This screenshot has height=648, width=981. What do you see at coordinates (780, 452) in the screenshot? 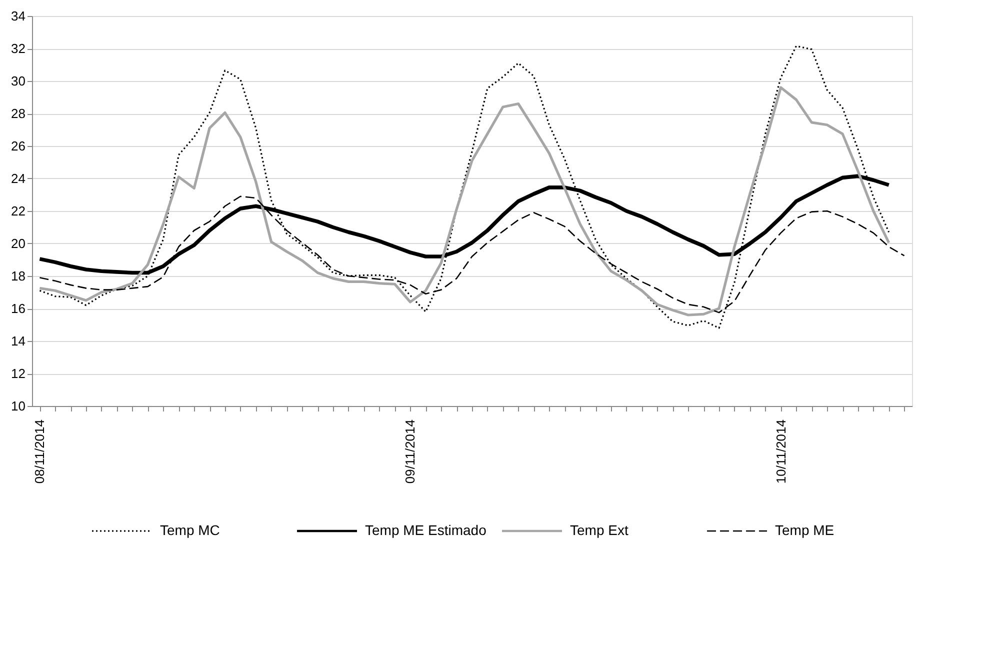
I see `x-tick-label: 10/11/2014` at bounding box center [780, 452].